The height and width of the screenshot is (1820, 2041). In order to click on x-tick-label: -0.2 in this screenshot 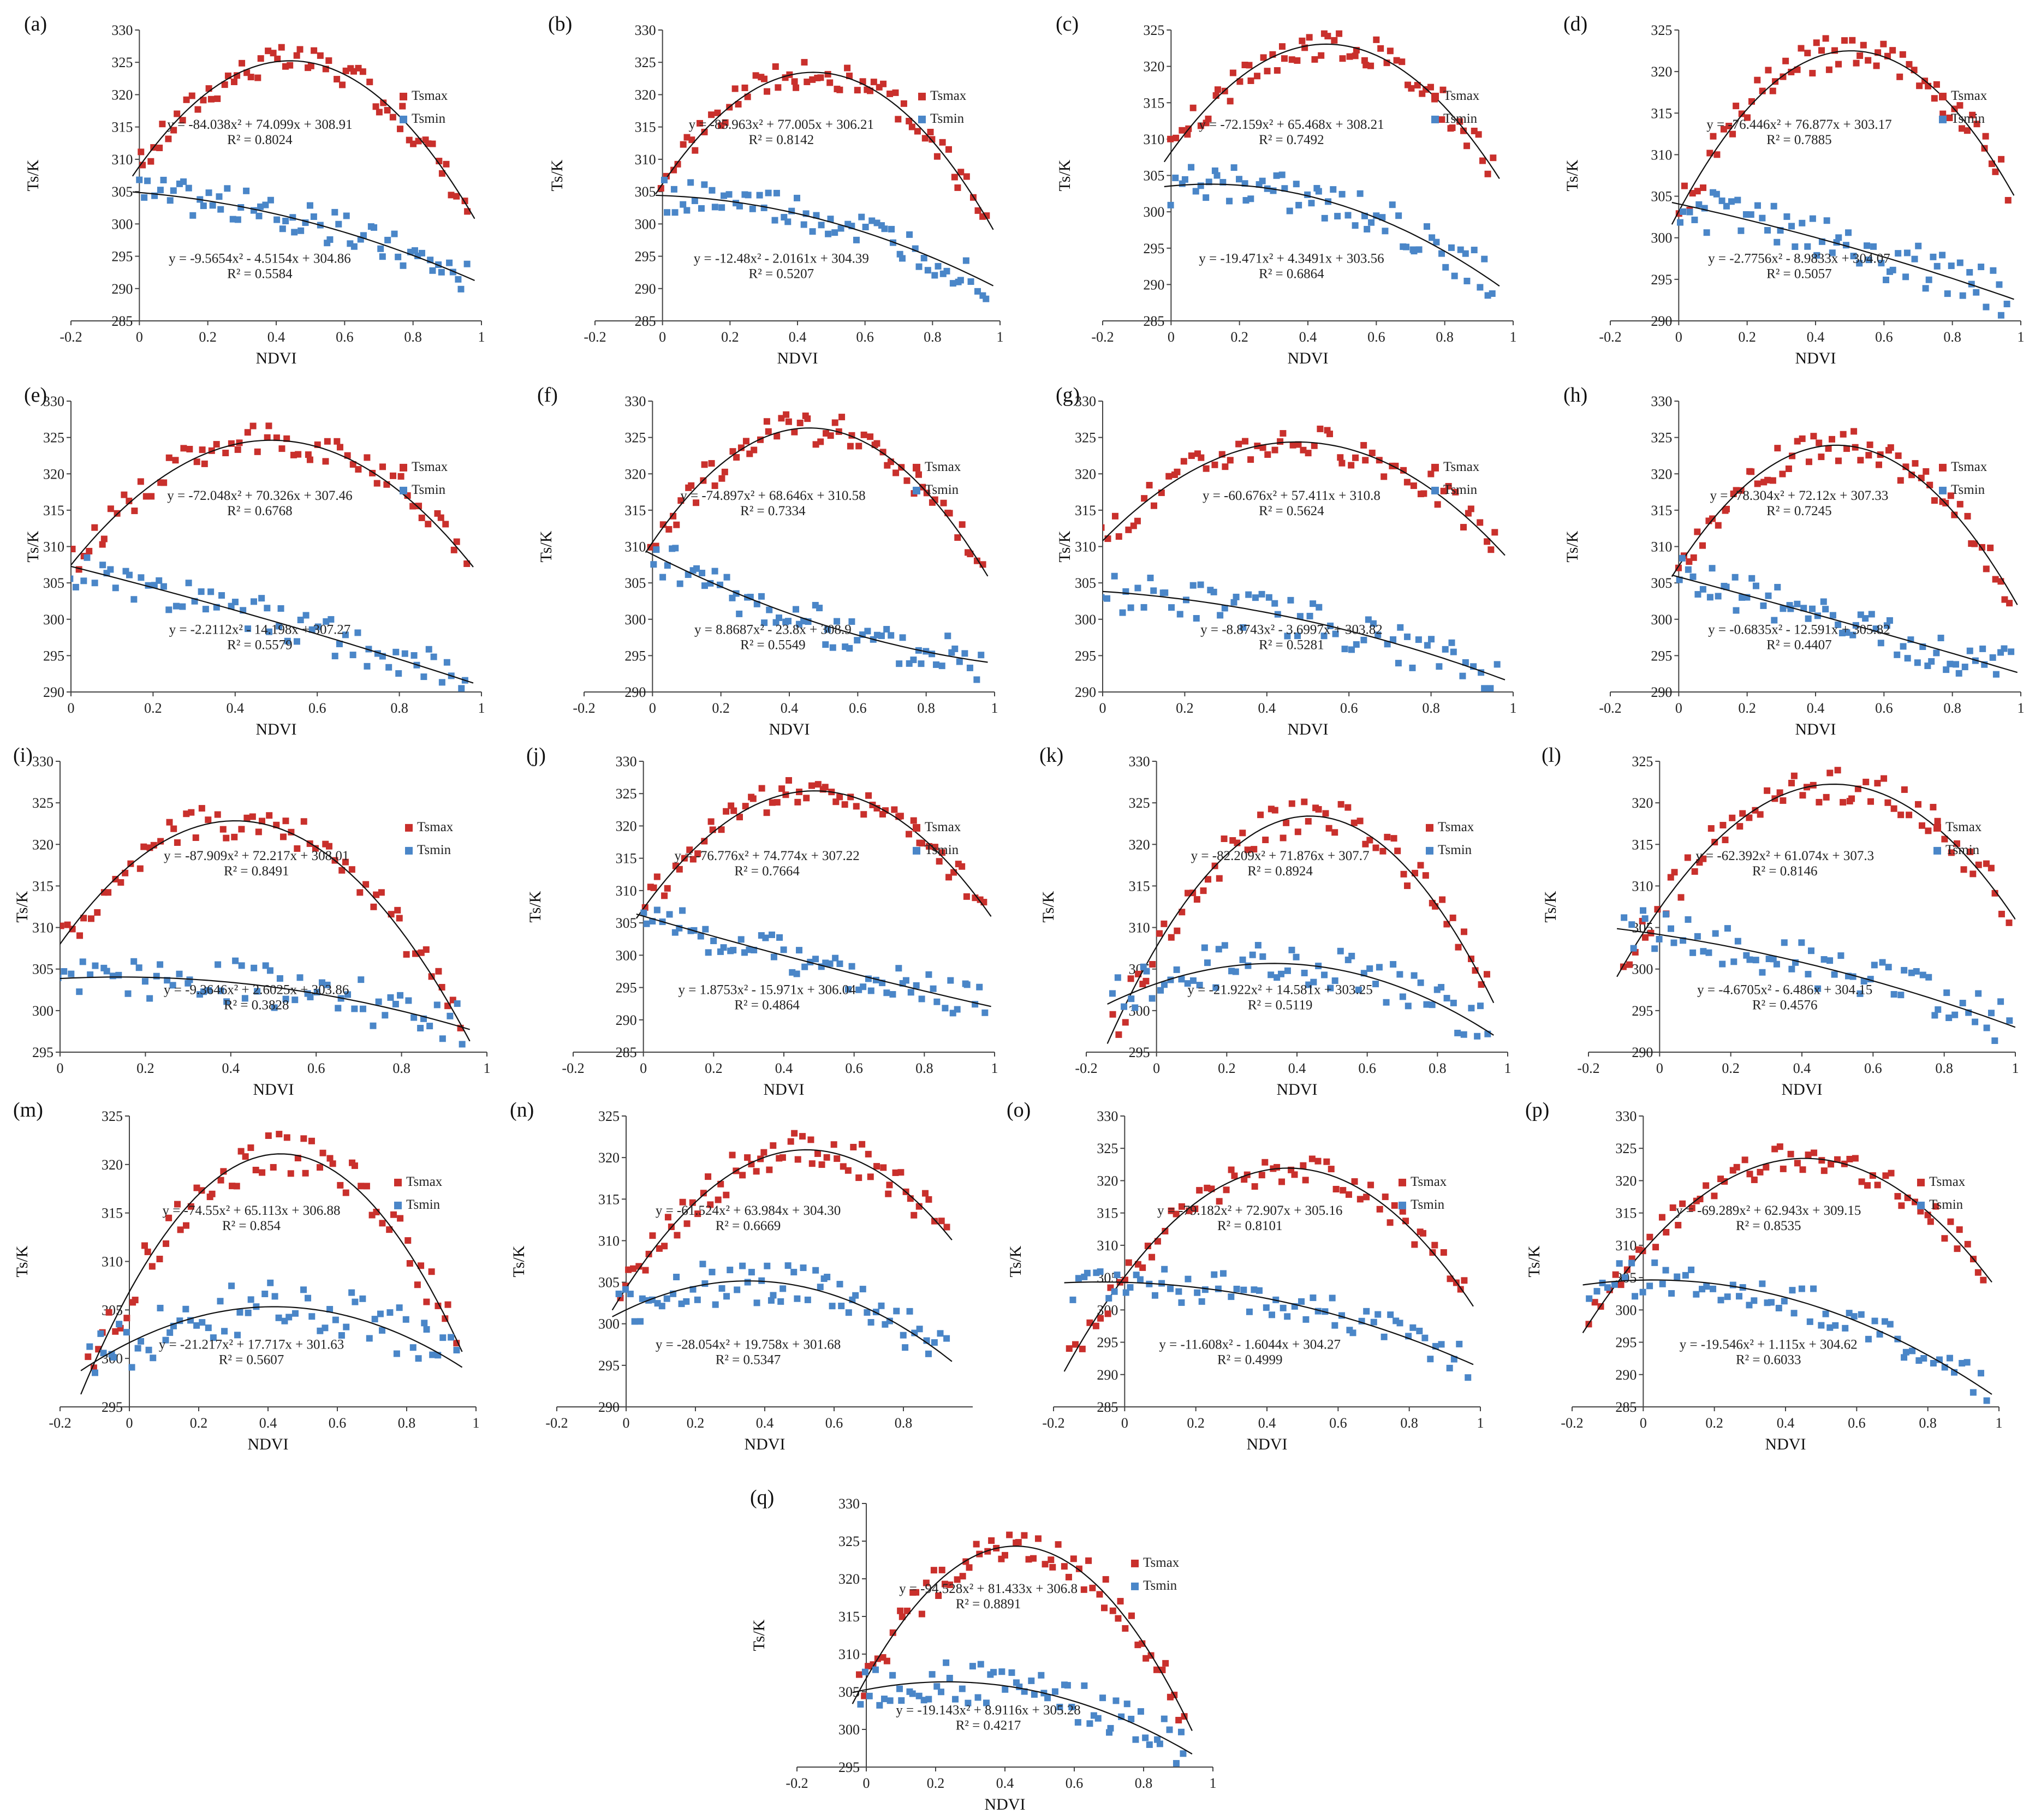, I will do `click(595, 337)`.